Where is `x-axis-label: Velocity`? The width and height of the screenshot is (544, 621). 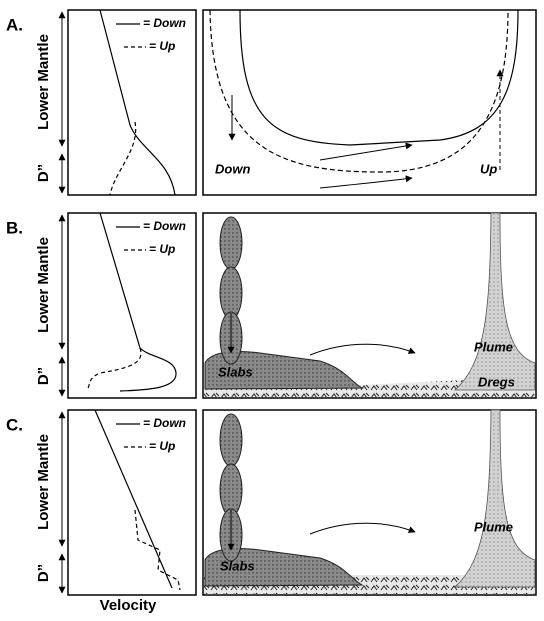 x-axis-label: Velocity is located at coordinates (128, 605).